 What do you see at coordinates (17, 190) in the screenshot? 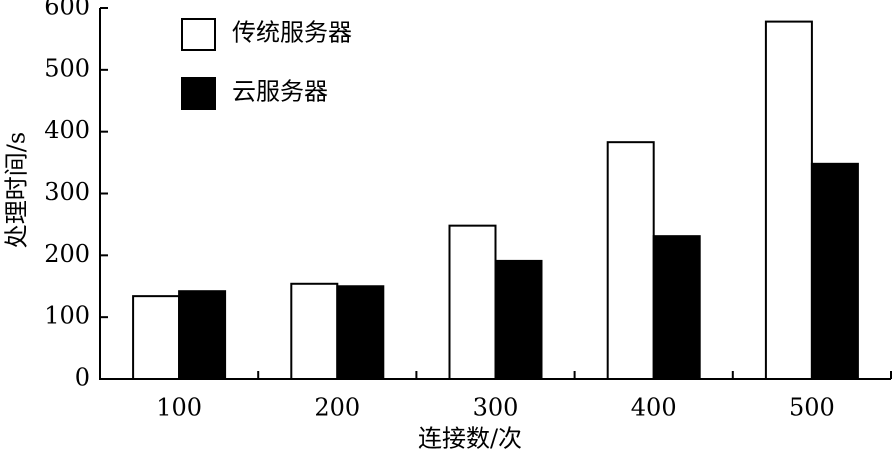
I see `y-axis-label: 处理时间/s` at bounding box center [17, 190].